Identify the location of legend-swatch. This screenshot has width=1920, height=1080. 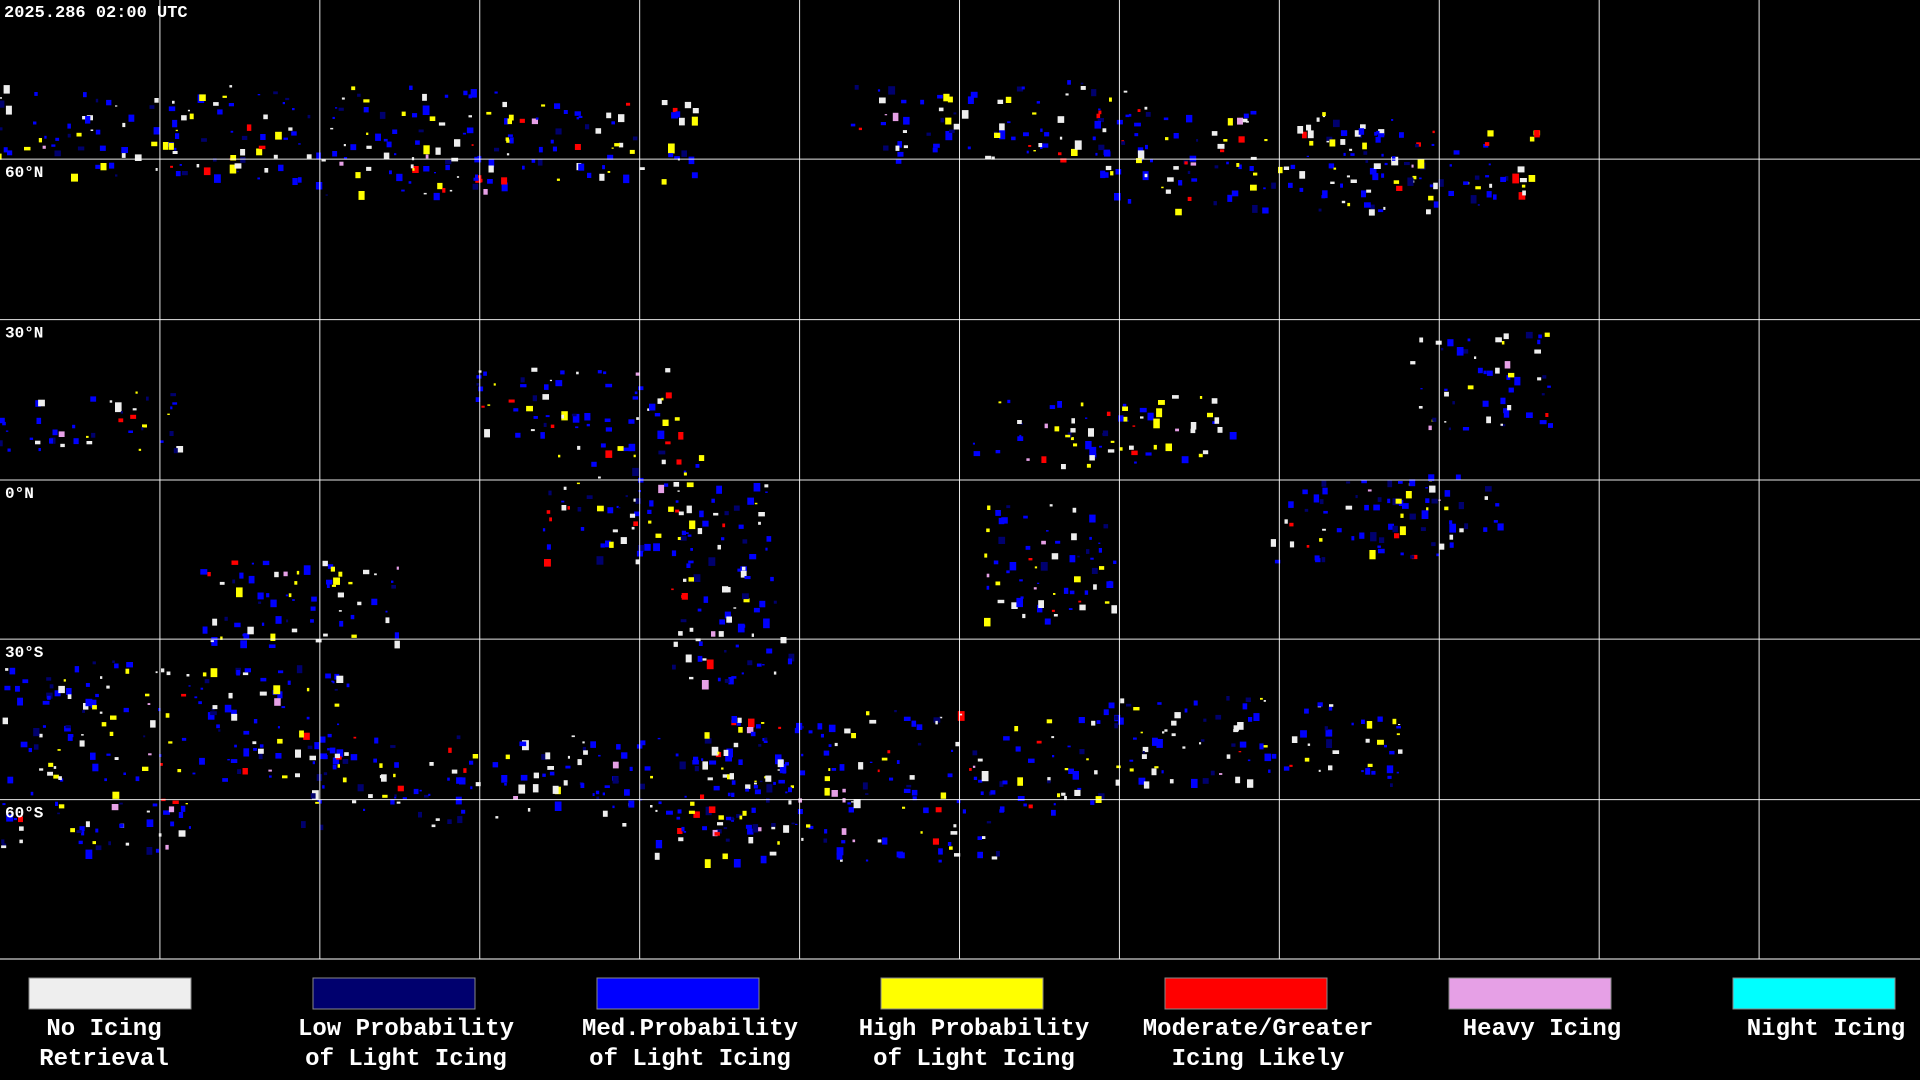
(1530, 993).